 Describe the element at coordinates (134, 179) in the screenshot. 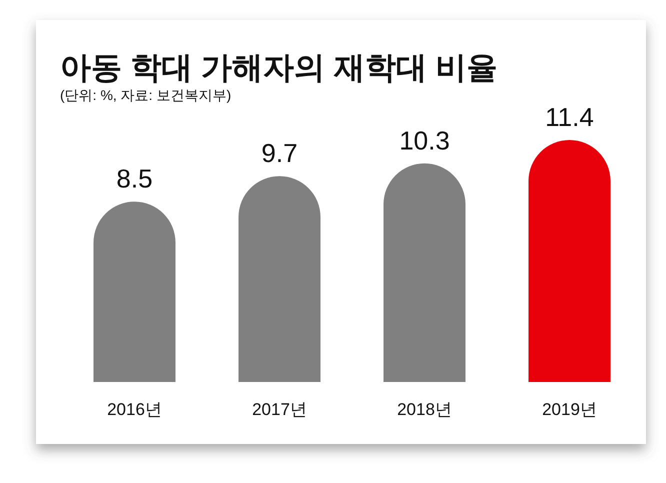

I see `data-label: 8.5` at that location.